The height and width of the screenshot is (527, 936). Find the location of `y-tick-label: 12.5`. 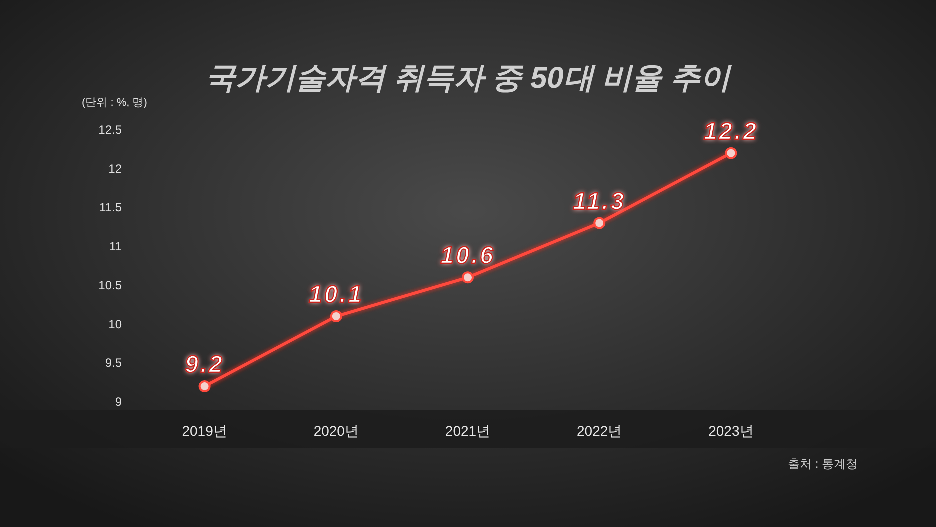

y-tick-label: 12.5 is located at coordinates (110, 130).